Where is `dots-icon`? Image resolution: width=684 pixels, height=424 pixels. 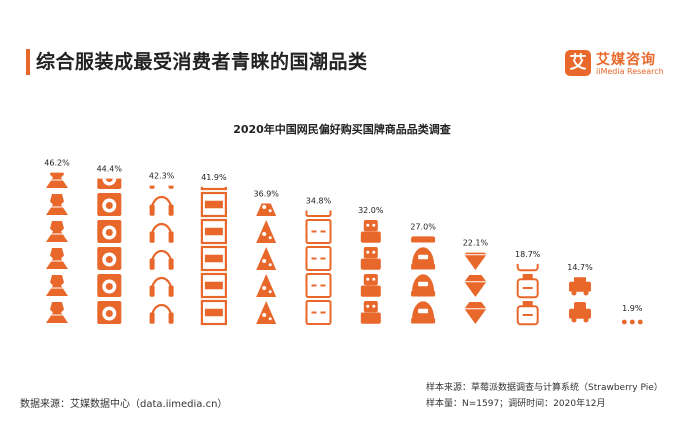 dots-icon is located at coordinates (632, 322).